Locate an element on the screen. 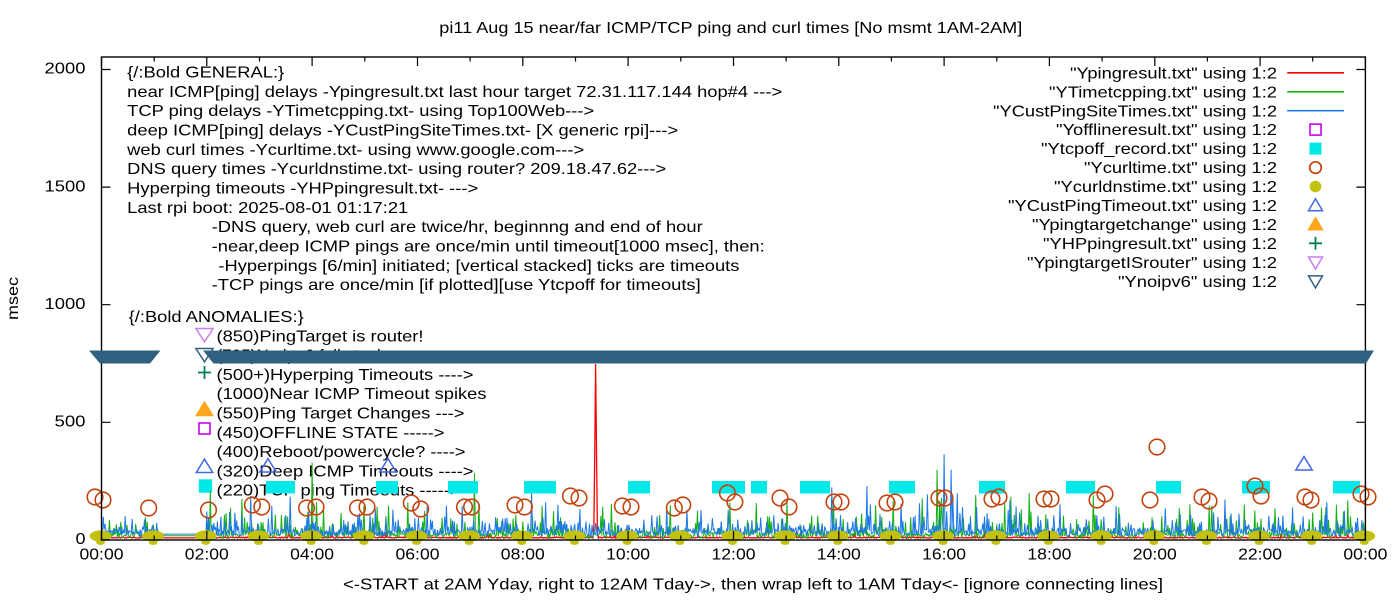 The image size is (1400, 605). svg-text: 22:00 is located at coordinates (1260, 555).